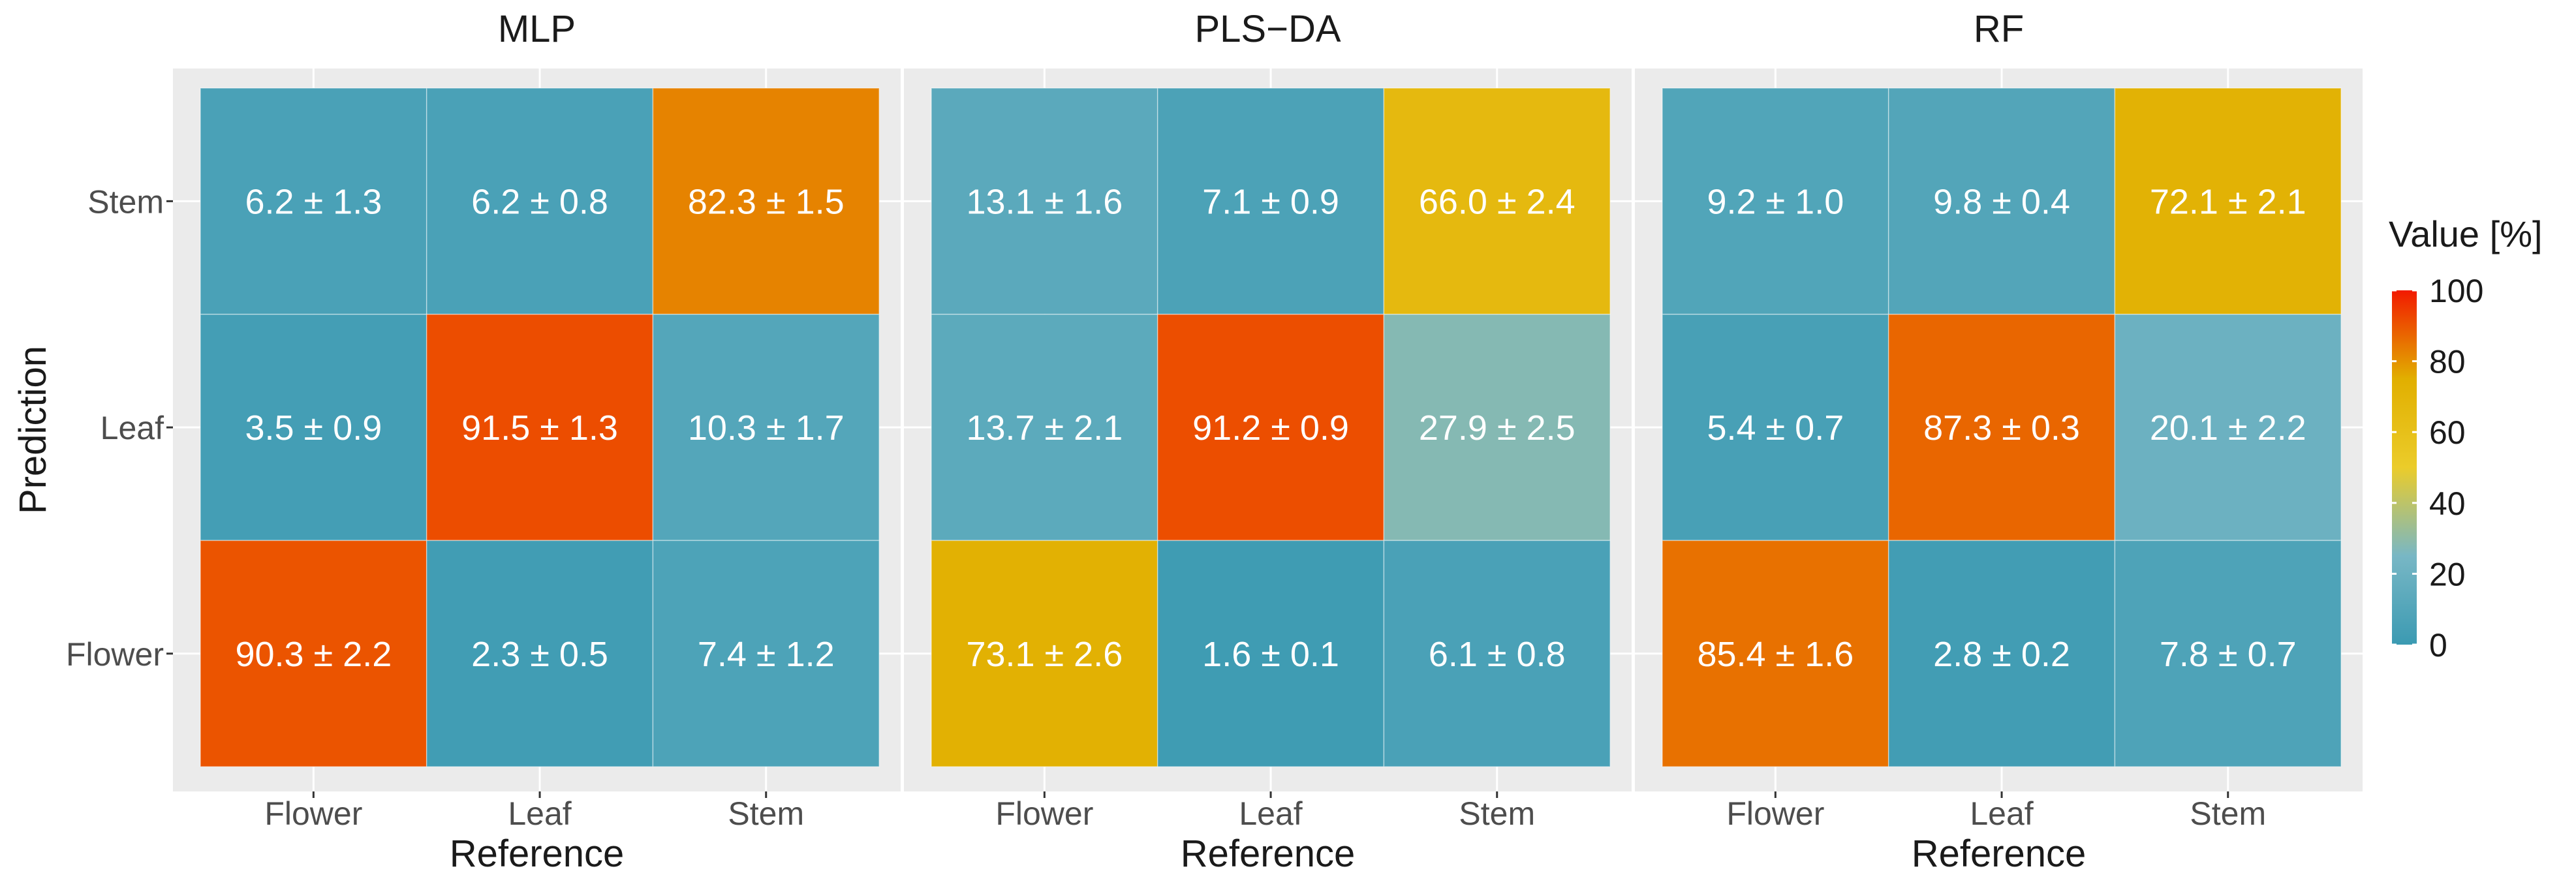 This screenshot has width=2576, height=888. I want to click on cell-value-label: 2.8 ± 0.2, so click(2001, 654).